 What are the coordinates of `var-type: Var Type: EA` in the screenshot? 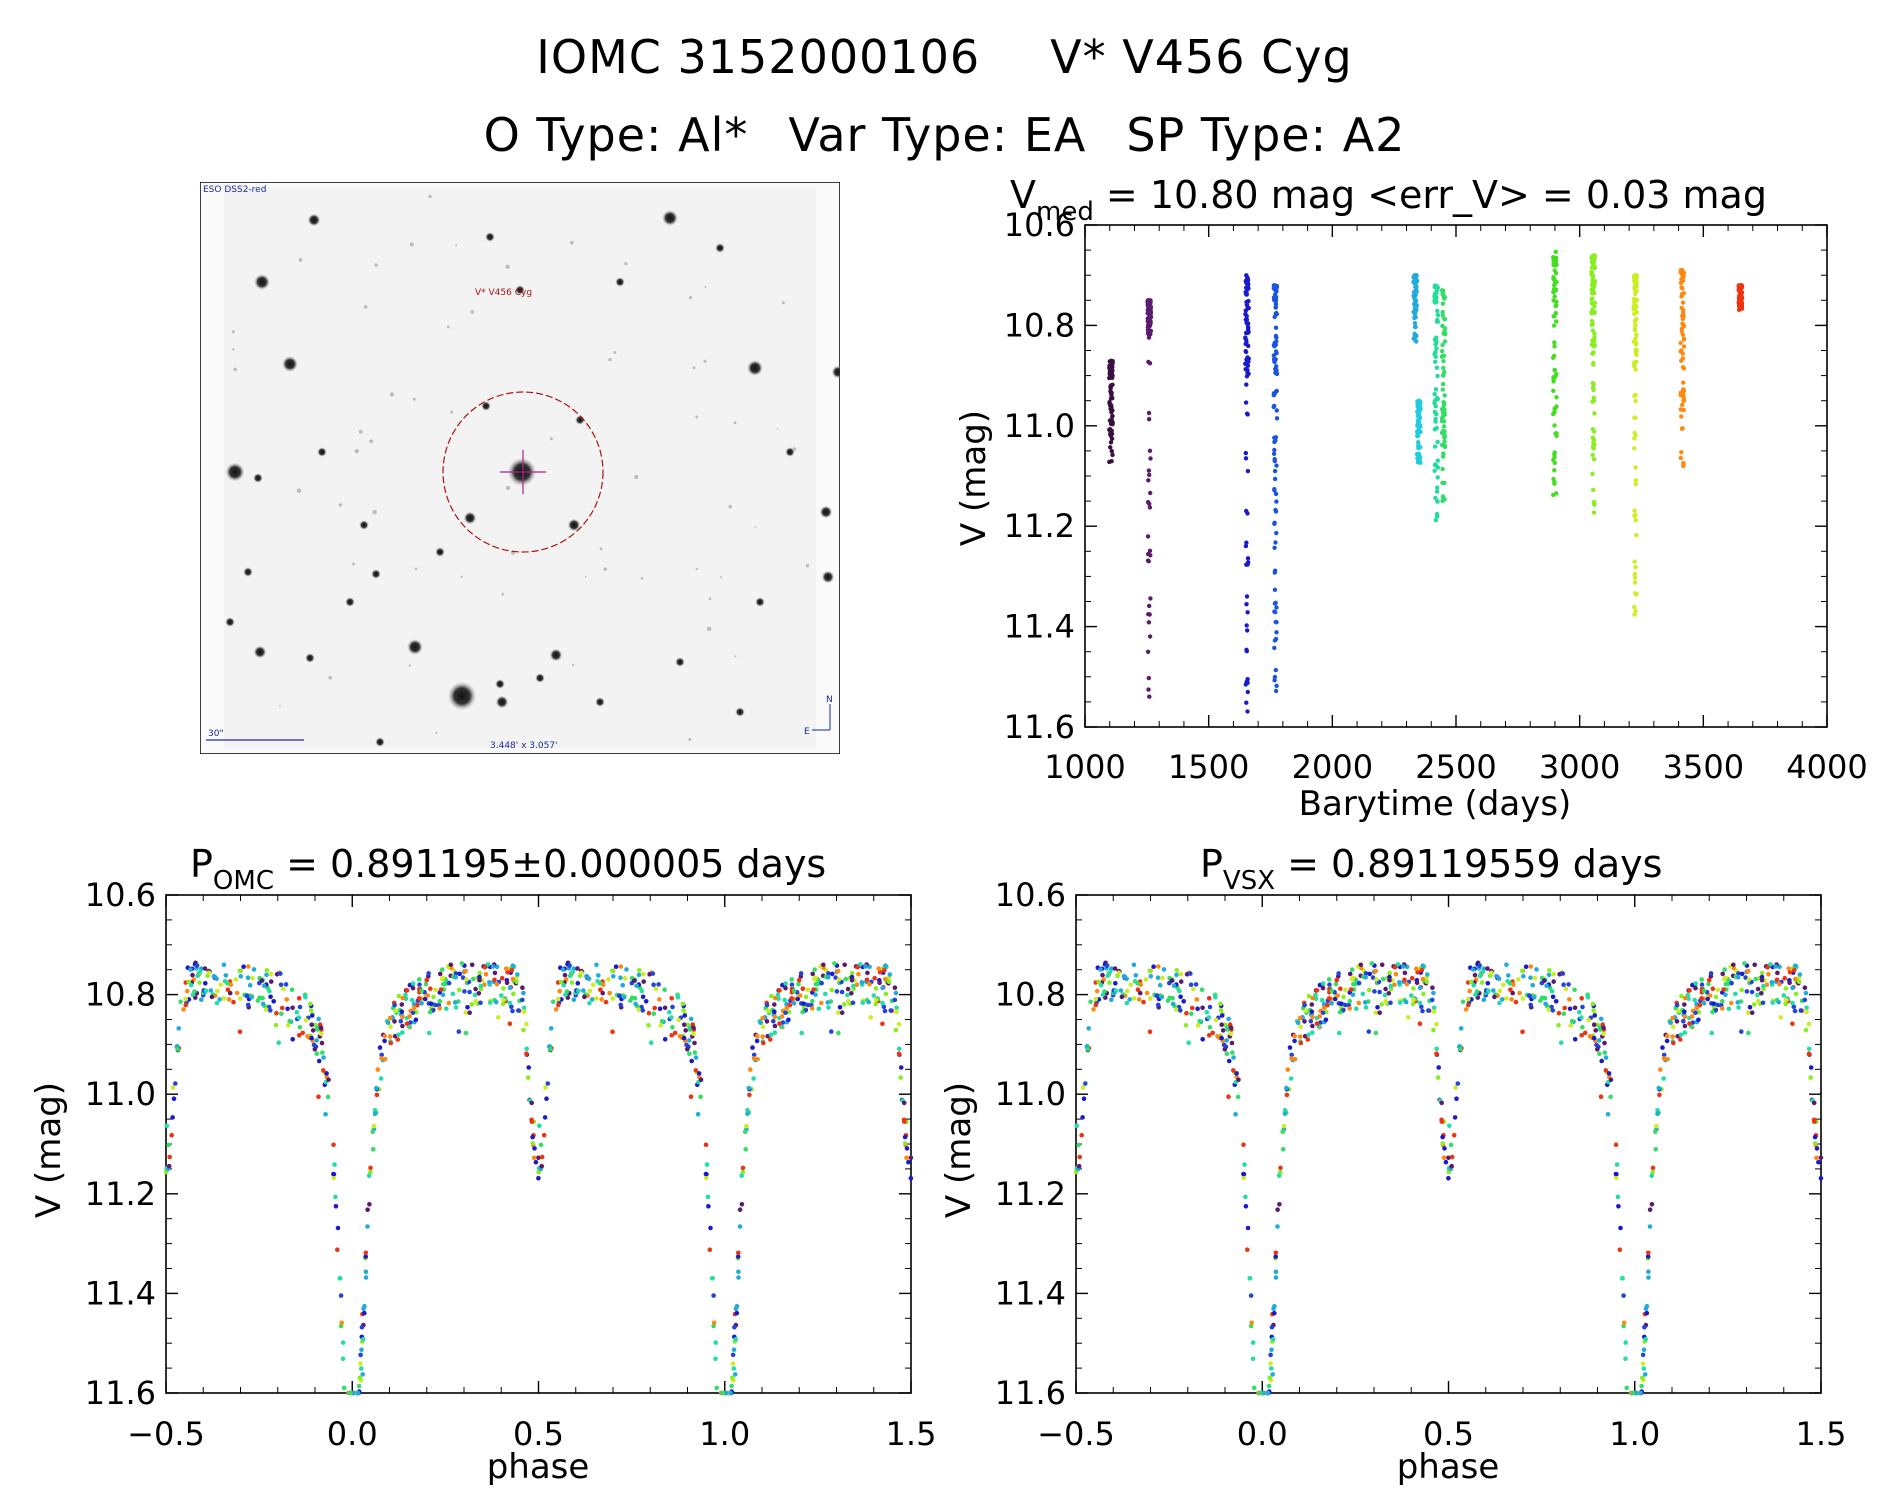 It's located at (937, 135).